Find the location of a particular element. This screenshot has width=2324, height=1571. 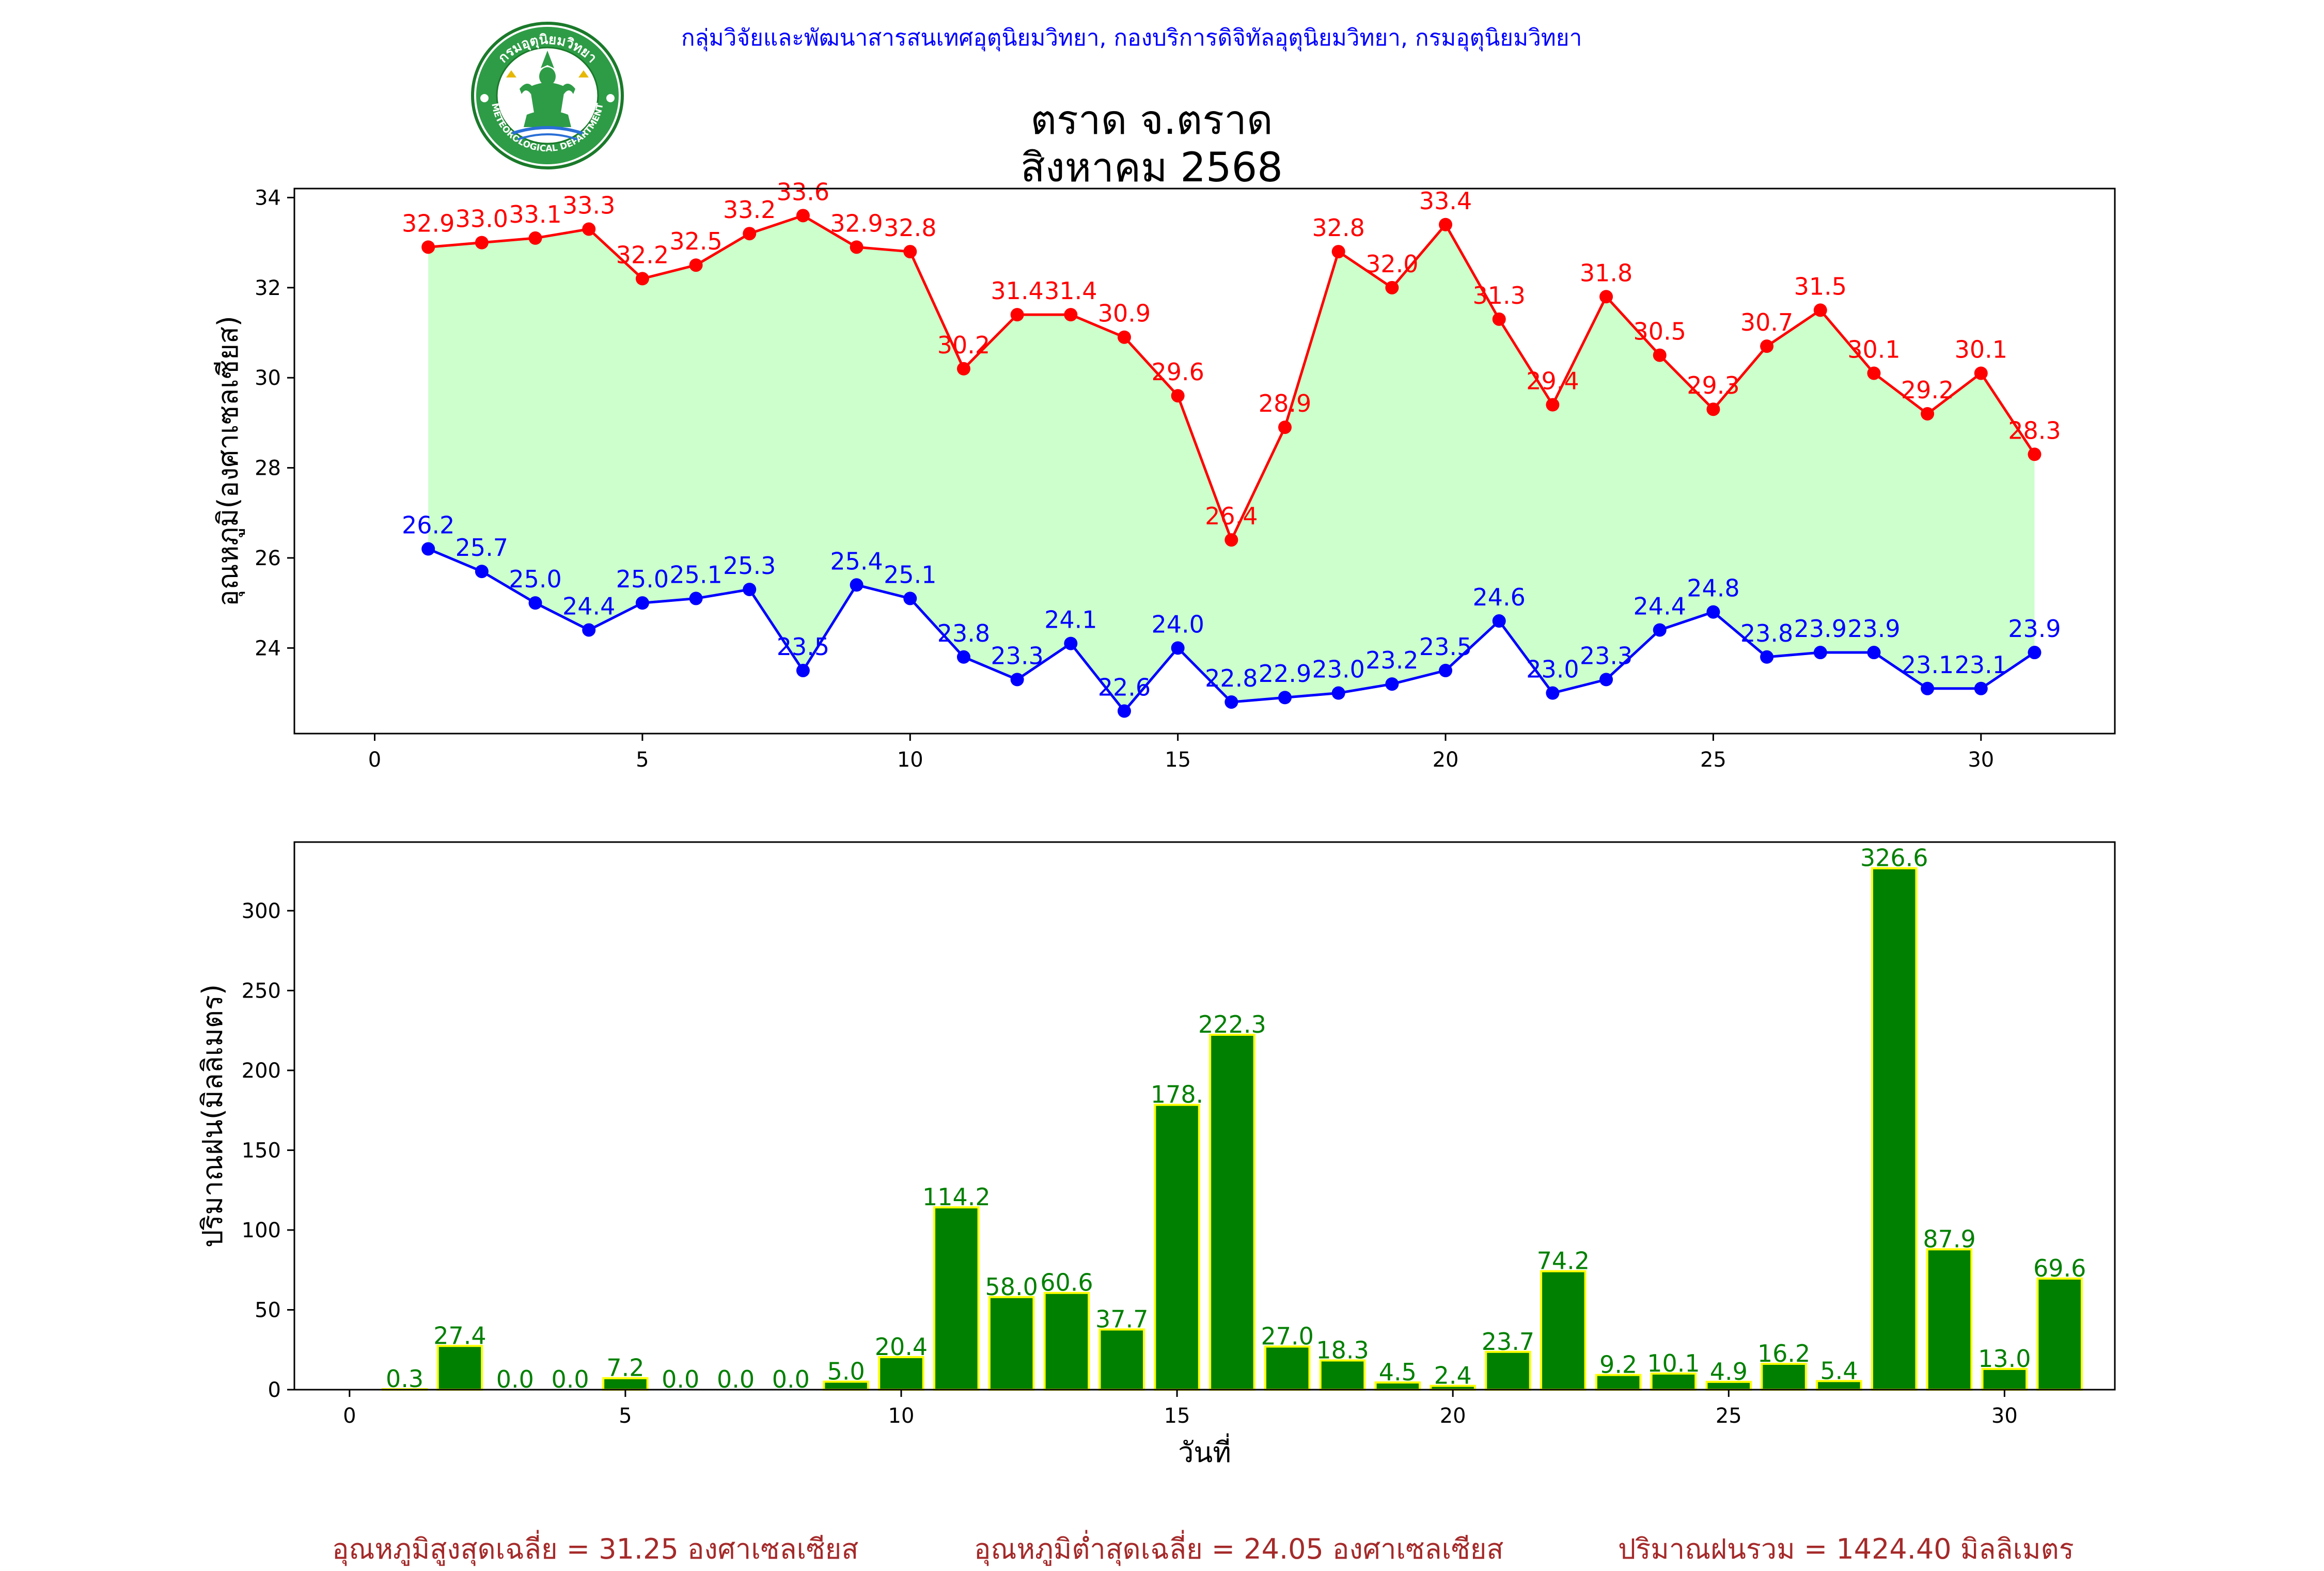

rain-x-tick-label: 20 is located at coordinates (1453, 1416).